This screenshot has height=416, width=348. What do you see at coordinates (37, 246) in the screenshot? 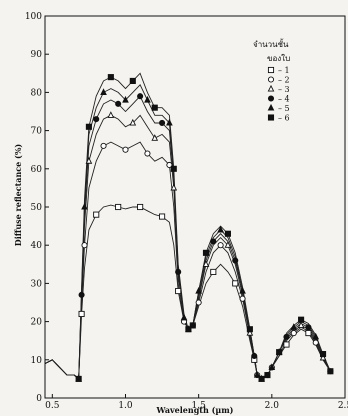
I see `y-tick-label: 40` at bounding box center [37, 246].